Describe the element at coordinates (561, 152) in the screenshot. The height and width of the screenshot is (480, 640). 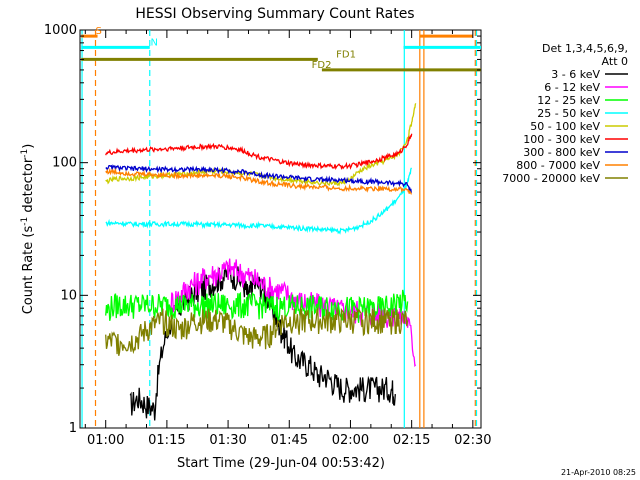
I see `legend-entry-label: 300 - 800 keV` at that location.